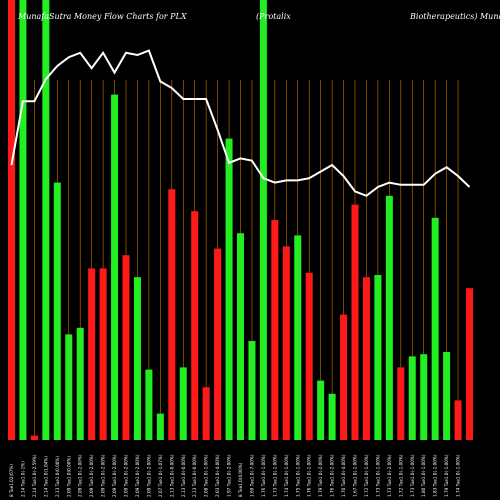 This screenshot has height=500, width=500. I want to click on x-tick-label: 2.09 Tue1.0(0.00%), so click(68, 476).